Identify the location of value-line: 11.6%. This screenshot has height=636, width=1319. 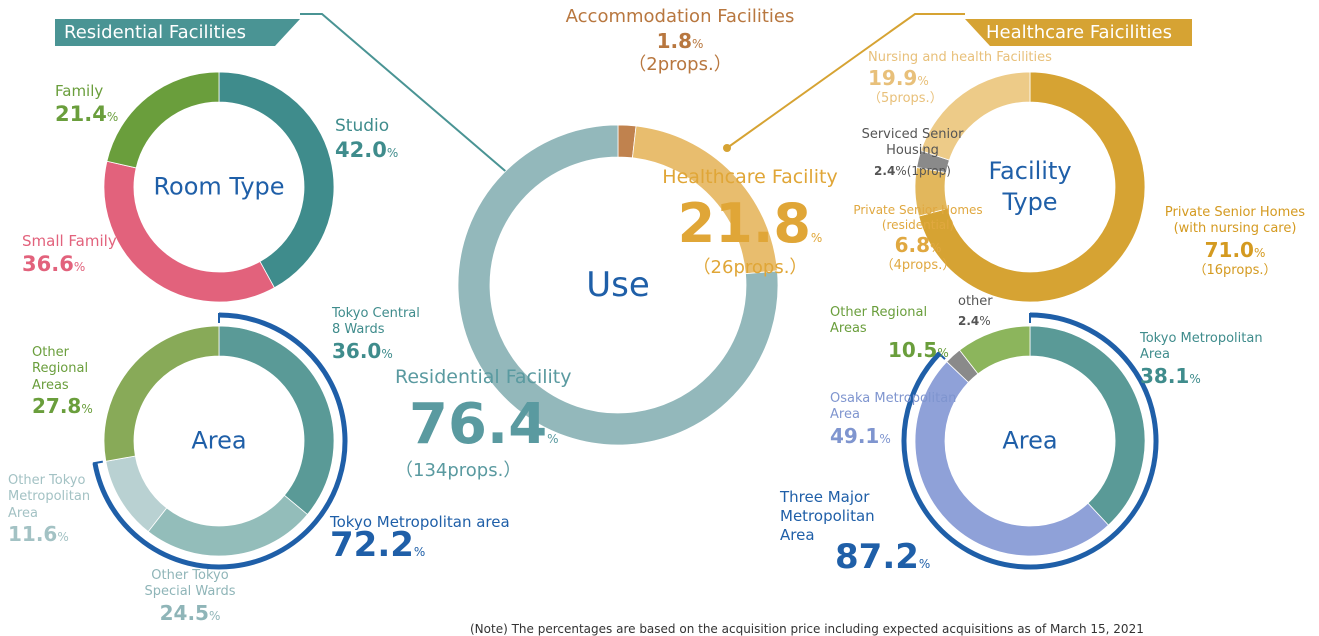
(55, 534).